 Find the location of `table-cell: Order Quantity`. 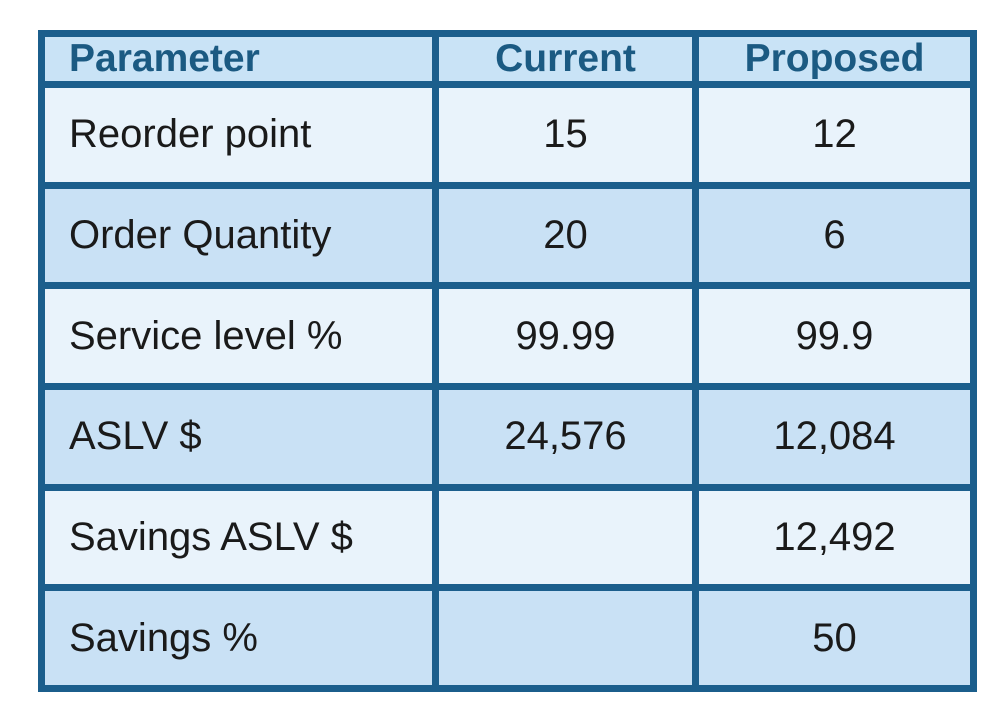

table-cell: Order Quantity is located at coordinates (238, 235).